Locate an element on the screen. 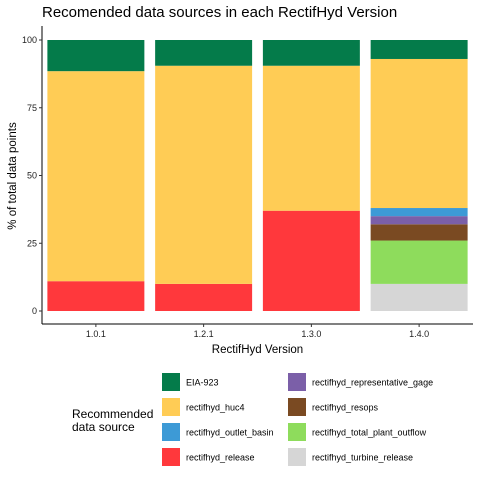  y-ticks: 0 25 50 75 100 is located at coordinates (32, 175).